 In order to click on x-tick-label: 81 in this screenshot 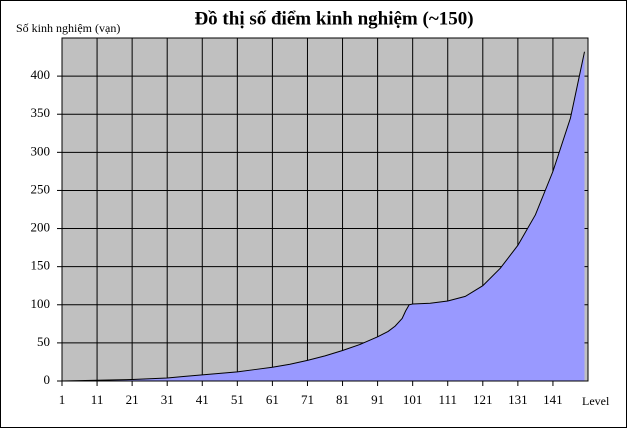, I will do `click(342, 399)`.